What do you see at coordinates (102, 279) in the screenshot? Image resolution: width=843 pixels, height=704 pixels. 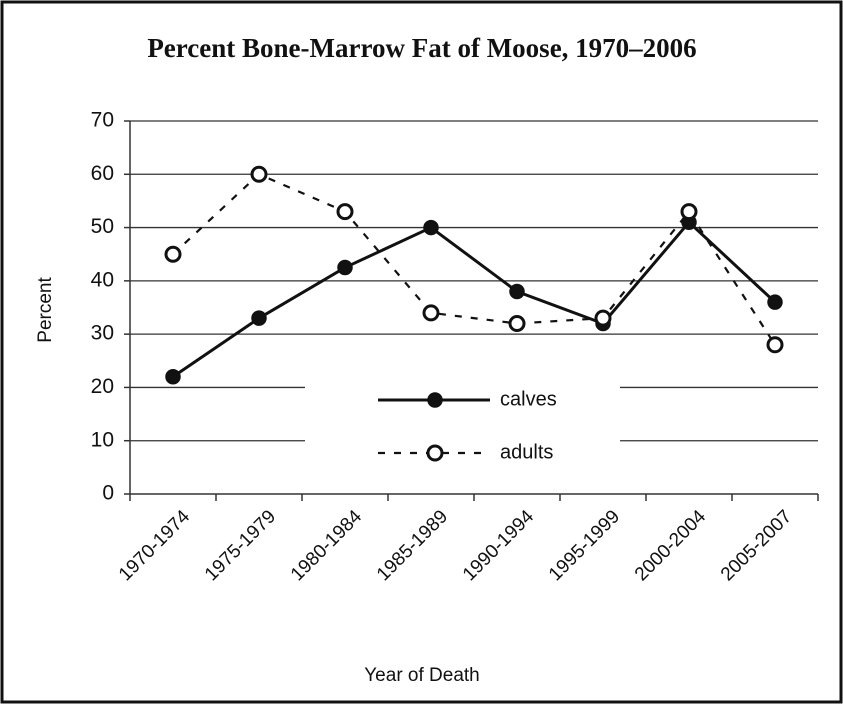 I see `y-tick-label: 40` at bounding box center [102, 279].